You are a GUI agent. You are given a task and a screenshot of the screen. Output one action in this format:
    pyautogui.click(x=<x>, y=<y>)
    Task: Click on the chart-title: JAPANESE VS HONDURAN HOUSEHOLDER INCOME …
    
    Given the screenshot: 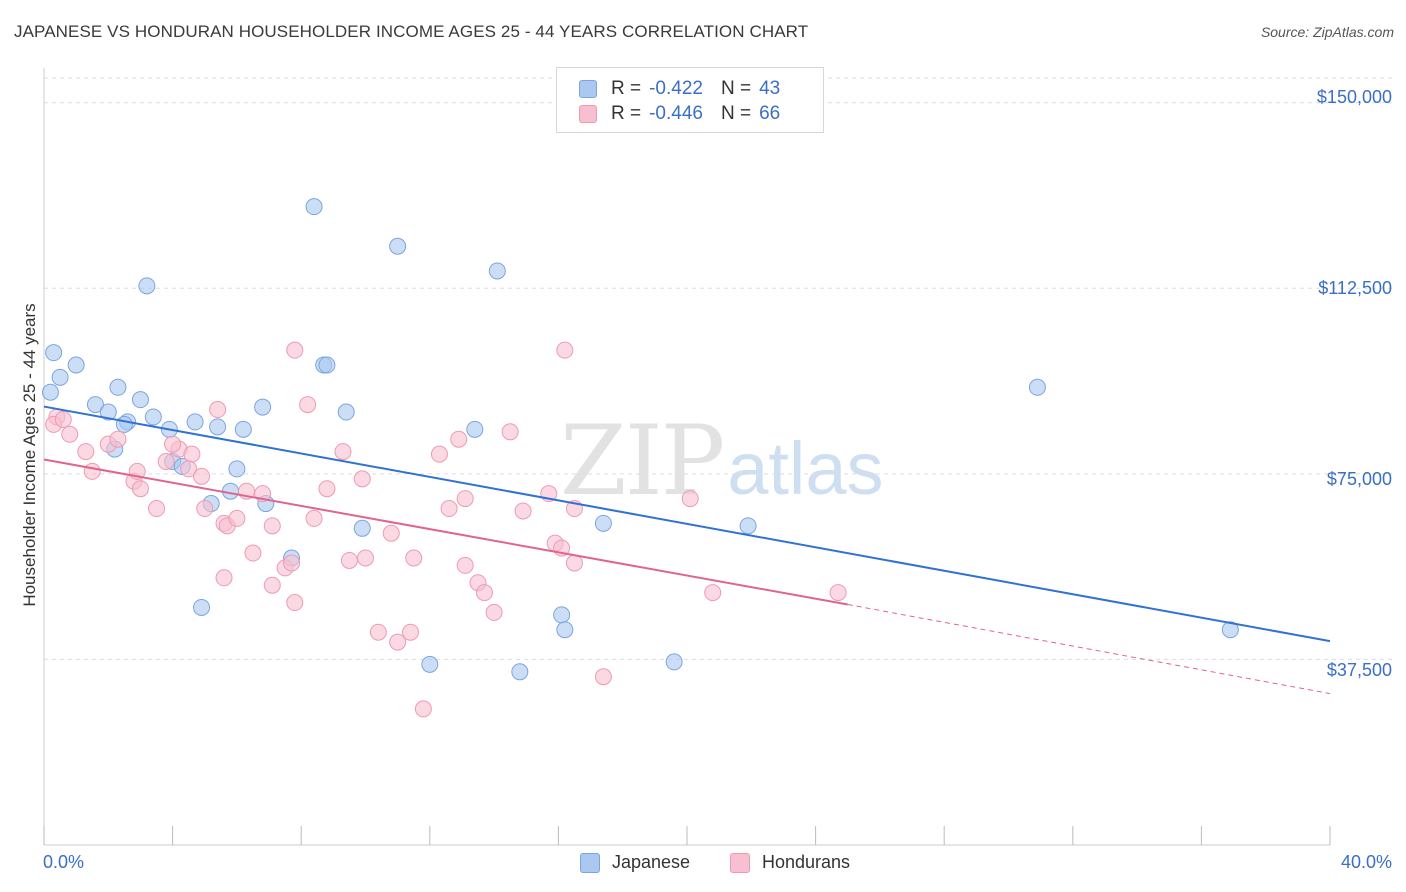 What is the action you would take?
    pyautogui.click(x=411, y=31)
    